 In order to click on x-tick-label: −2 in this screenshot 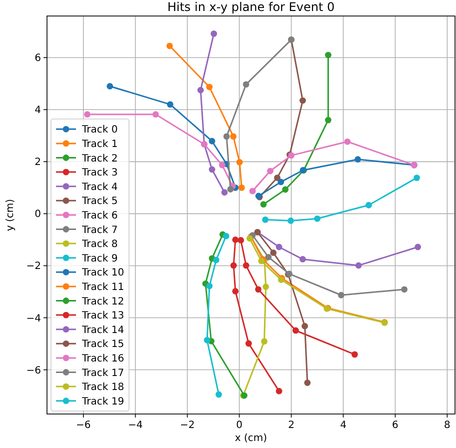, I will do `click(187, 425)`.